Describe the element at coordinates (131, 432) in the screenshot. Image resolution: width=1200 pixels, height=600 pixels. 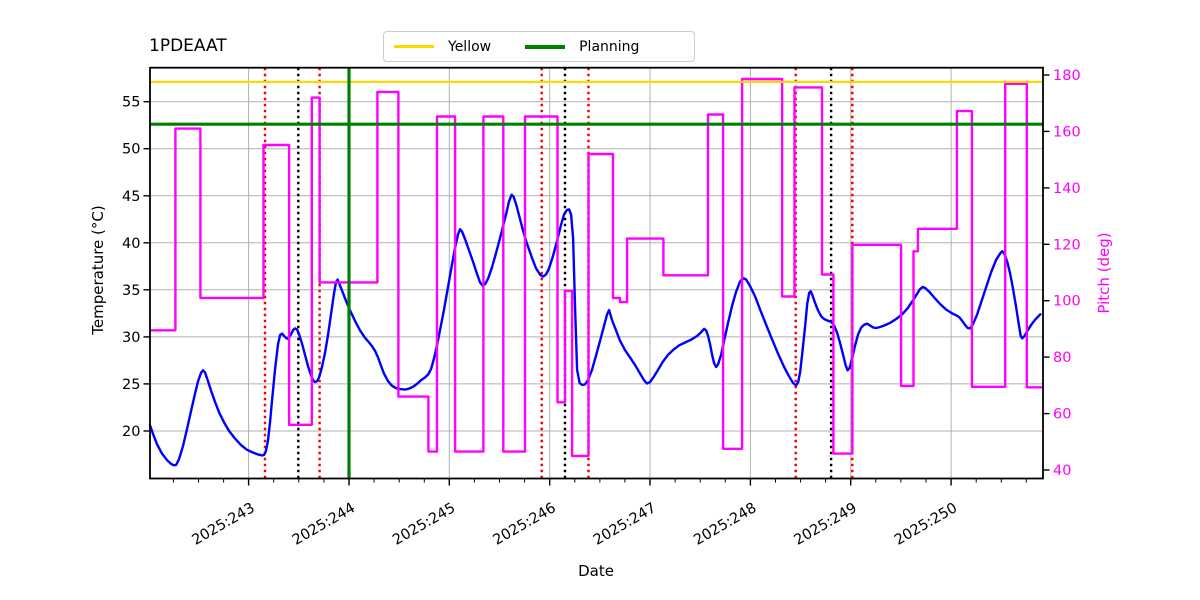
I see `y-left-tick-label: 20` at that location.